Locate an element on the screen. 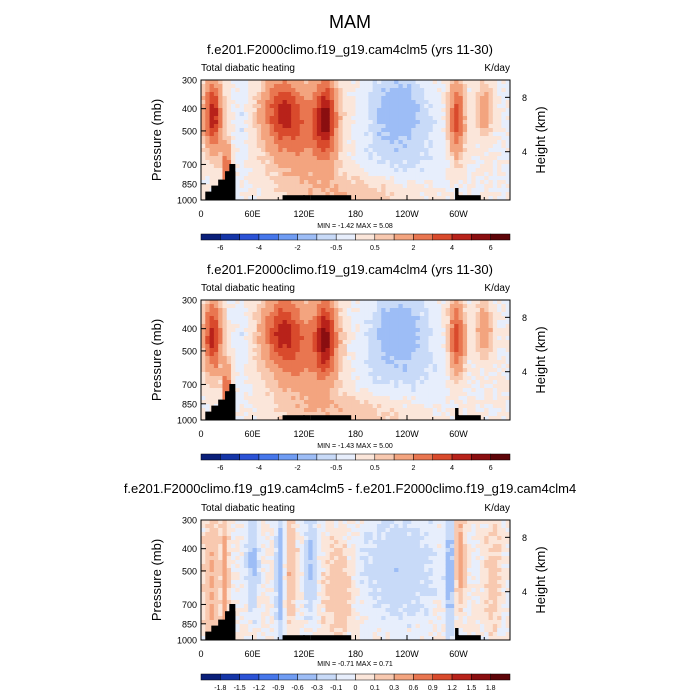 This screenshot has height=700, width=700. right-axis-label: Height (km) is located at coordinates (540, 359).